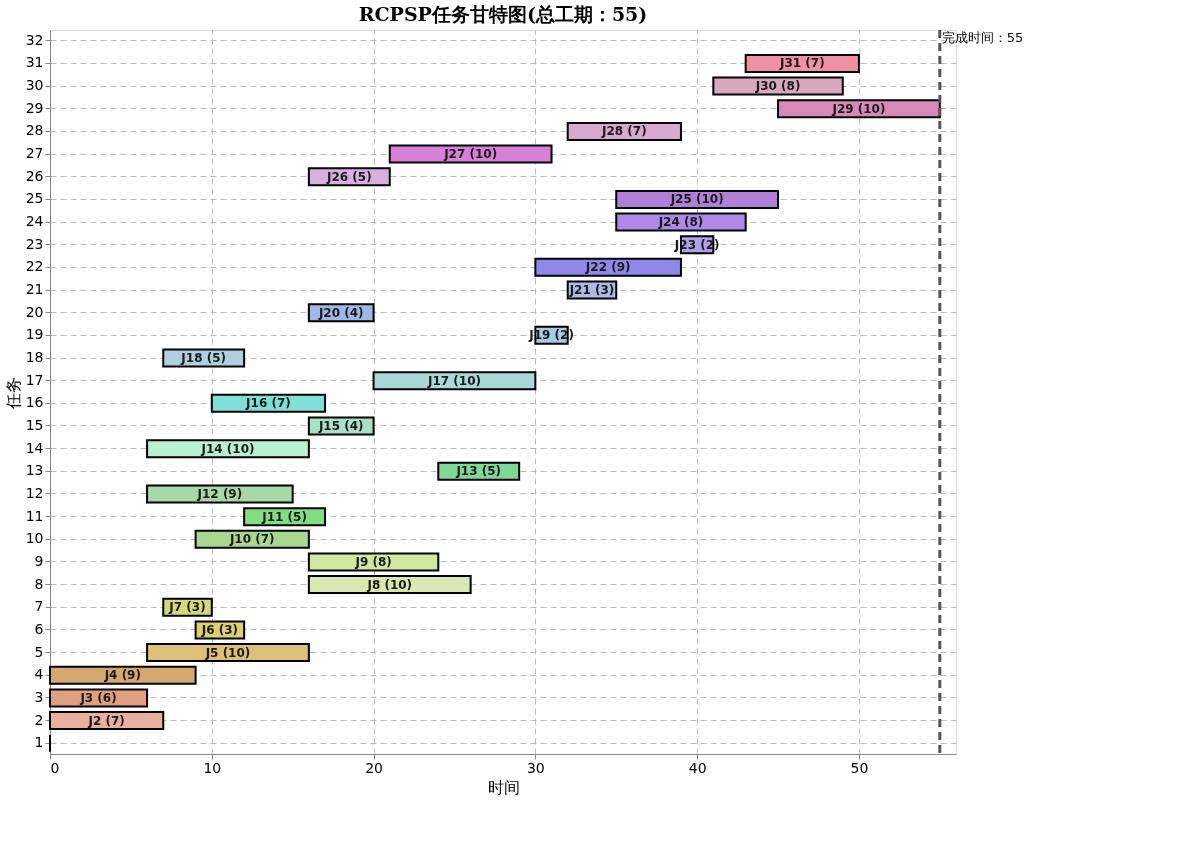 Image resolution: width=1204 pixels, height=863 pixels. I want to click on x-tick-label: 50, so click(859, 767).